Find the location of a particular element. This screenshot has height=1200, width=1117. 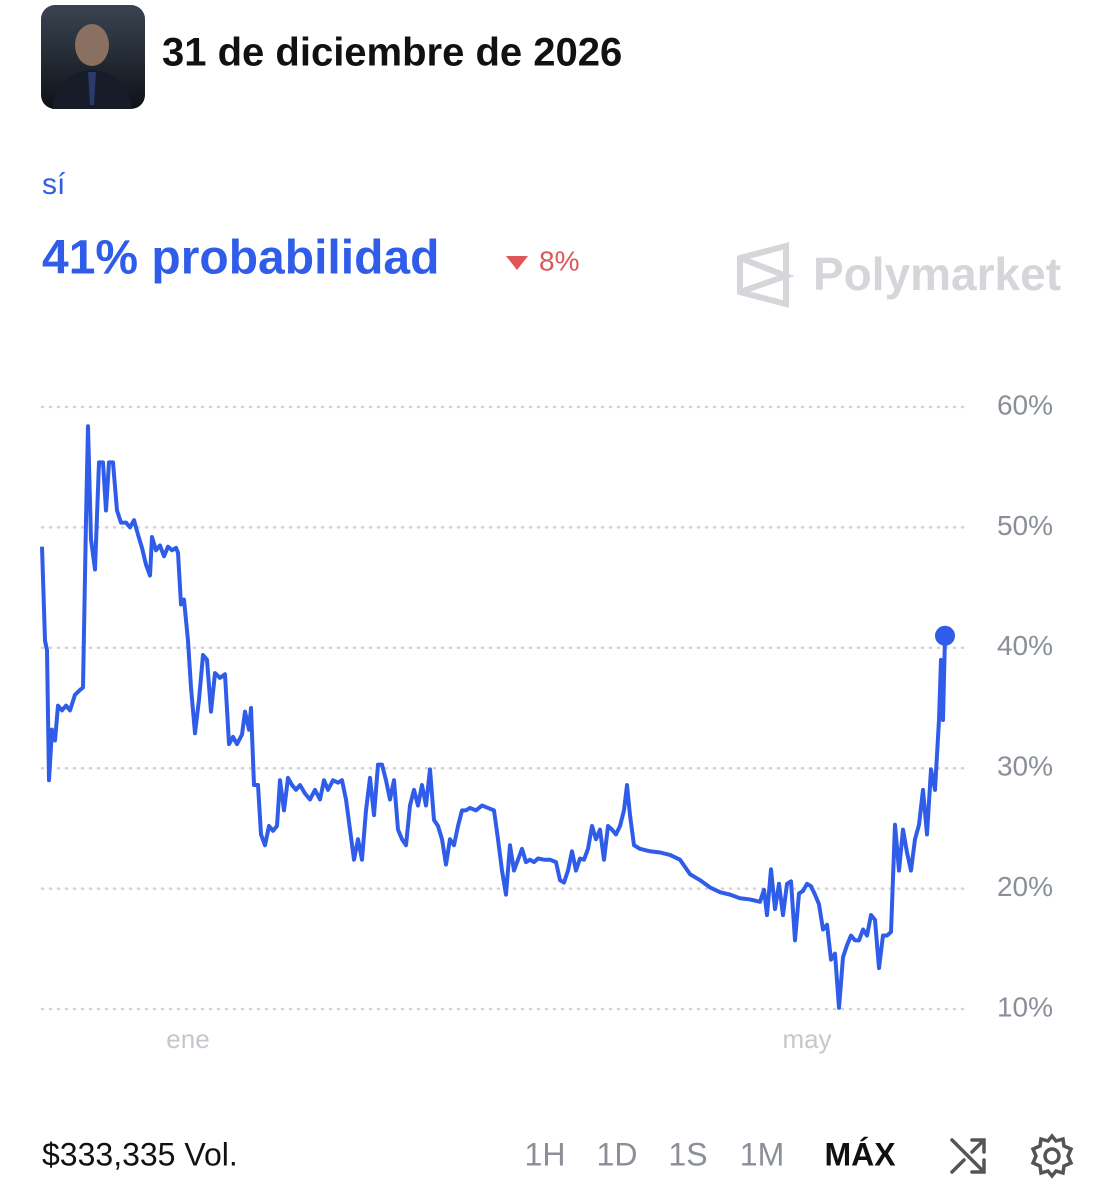

x-tick-label: ene is located at coordinates (187, 1039).